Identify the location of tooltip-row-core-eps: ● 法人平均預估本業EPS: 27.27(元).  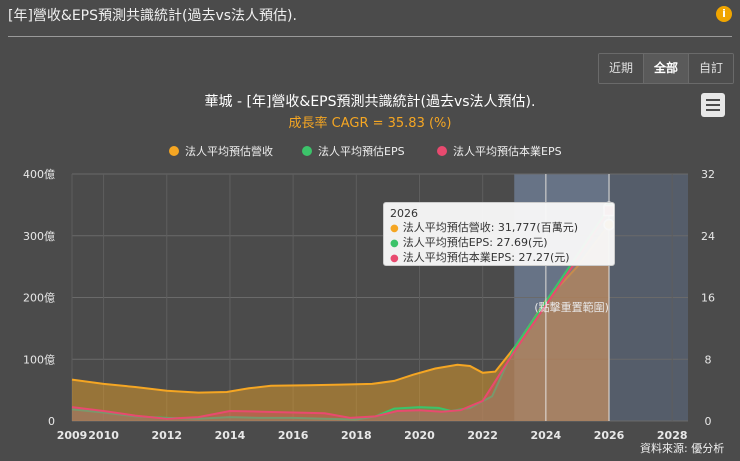
(480, 257).